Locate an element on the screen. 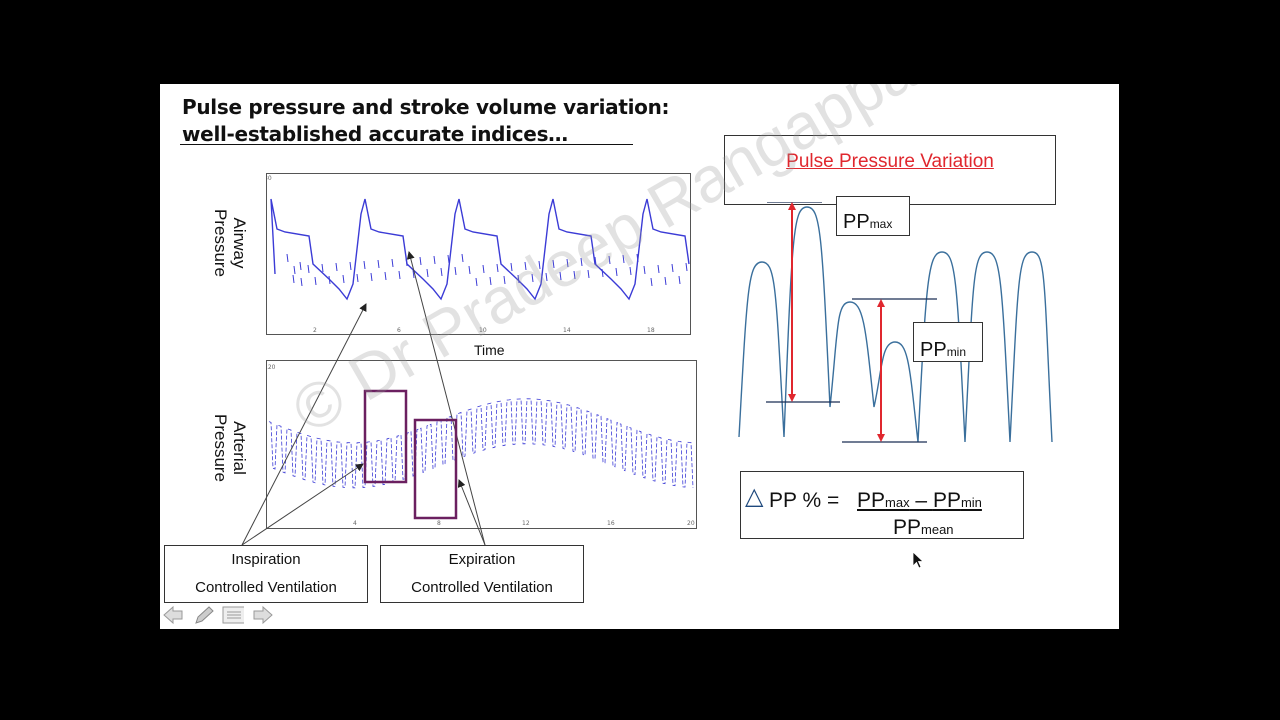 This screenshot has height=720, width=1280. mouse-cursor-icon is located at coordinates (918, 560).